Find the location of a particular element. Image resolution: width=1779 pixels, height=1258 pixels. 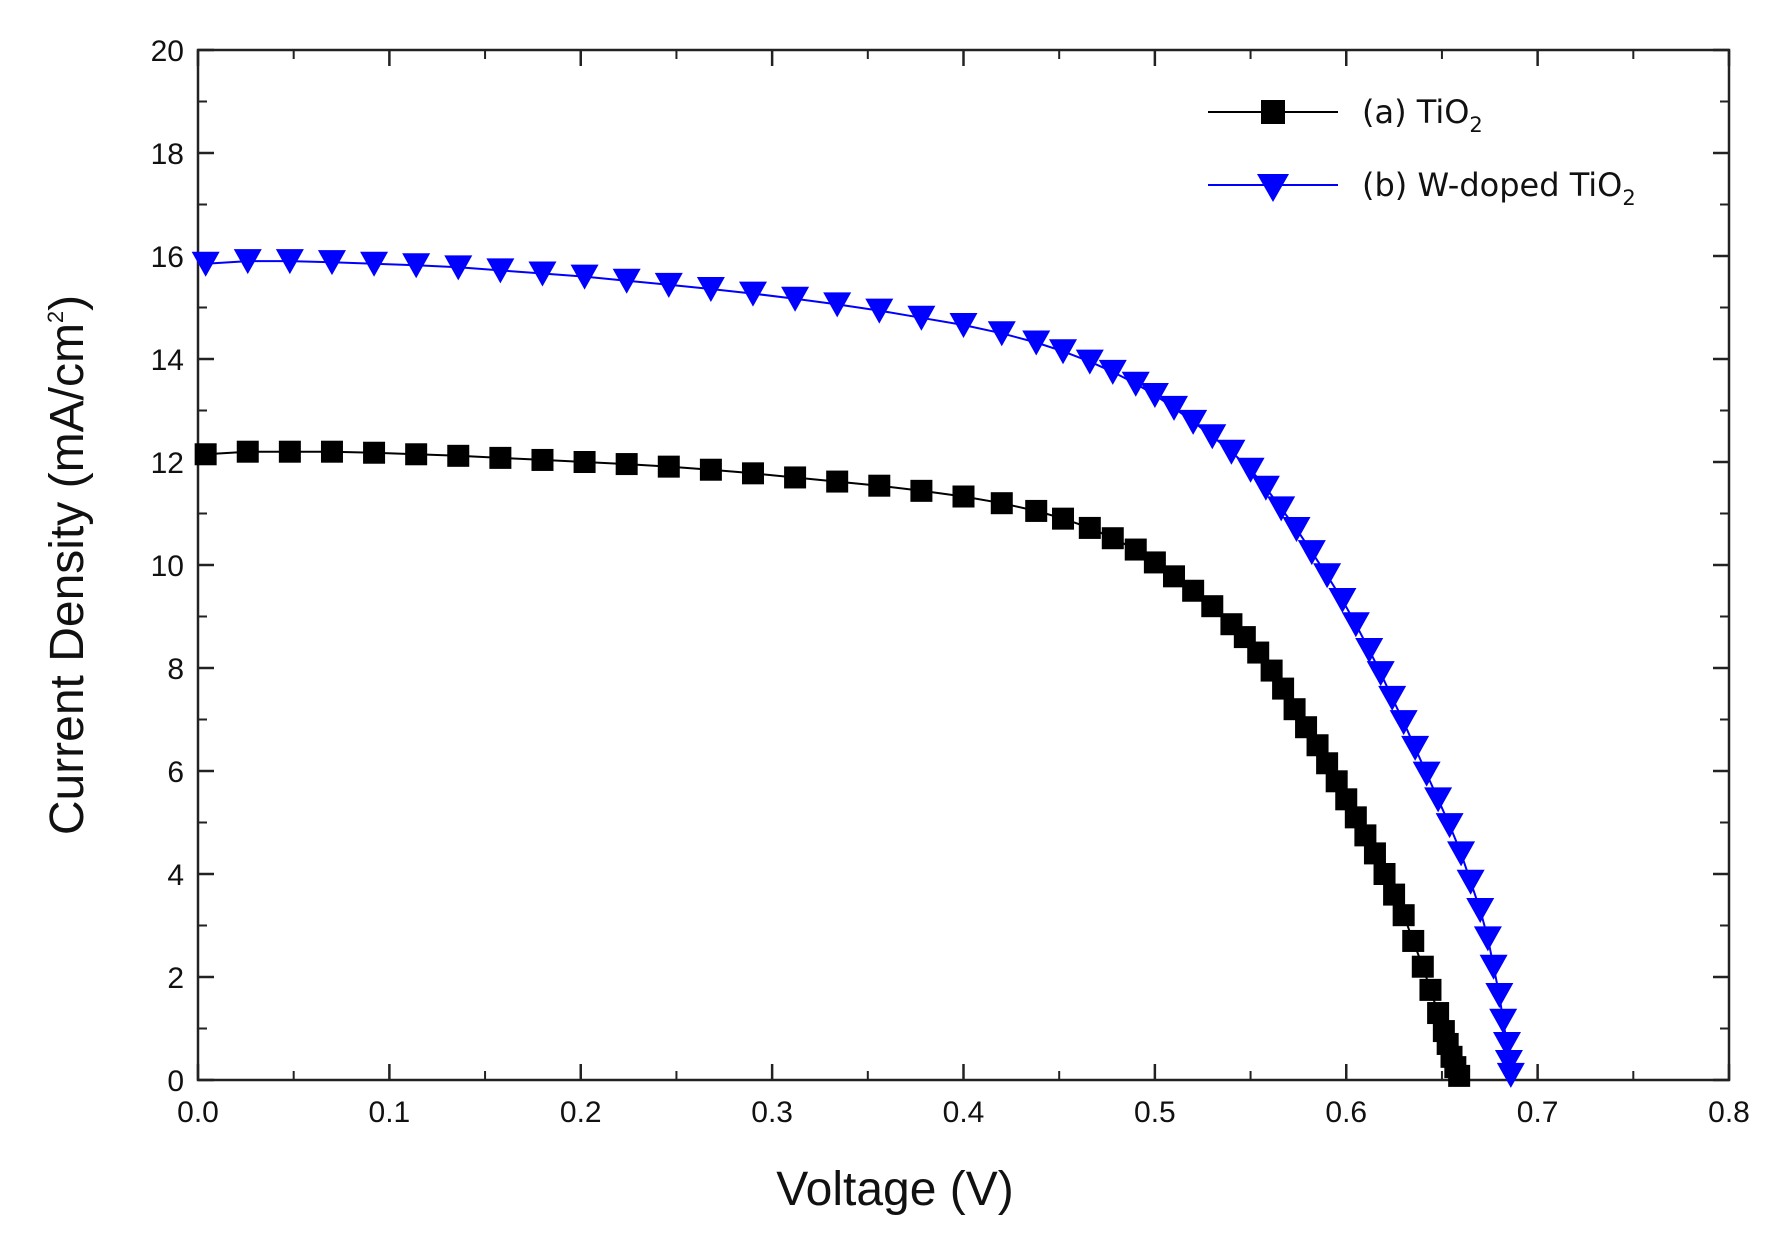

legend-marker-triangle-down-icon is located at coordinates (1273, 188).